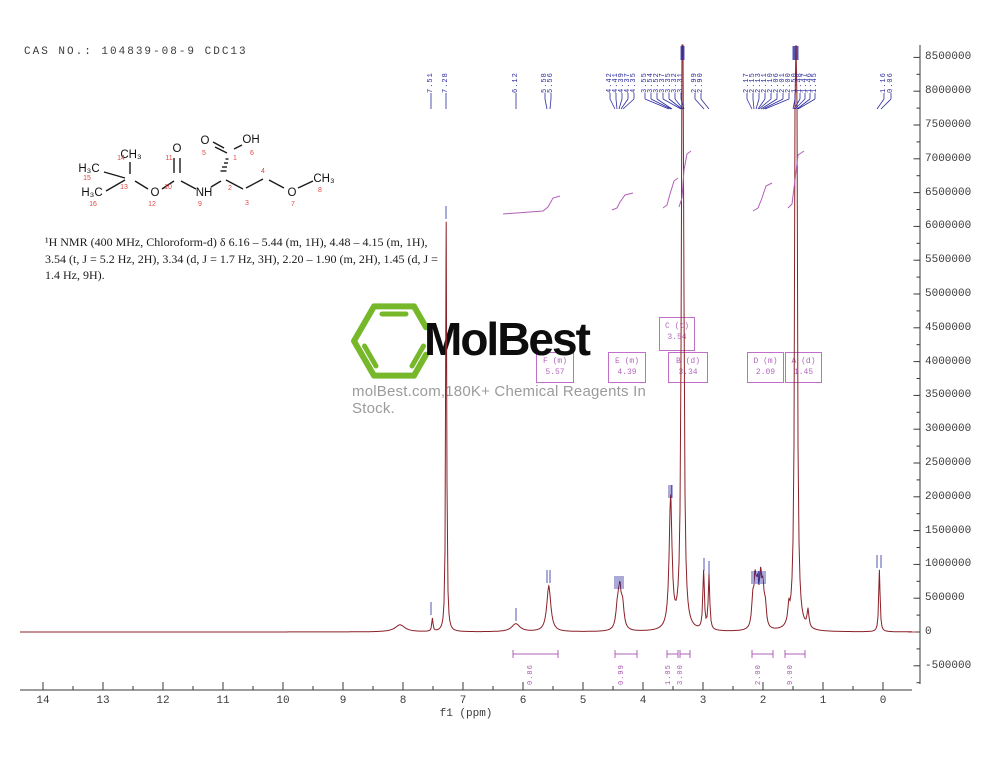 This screenshot has height=773, width=1000. I want to click on multiplet-box: B (d) 3.34, so click(688, 367).